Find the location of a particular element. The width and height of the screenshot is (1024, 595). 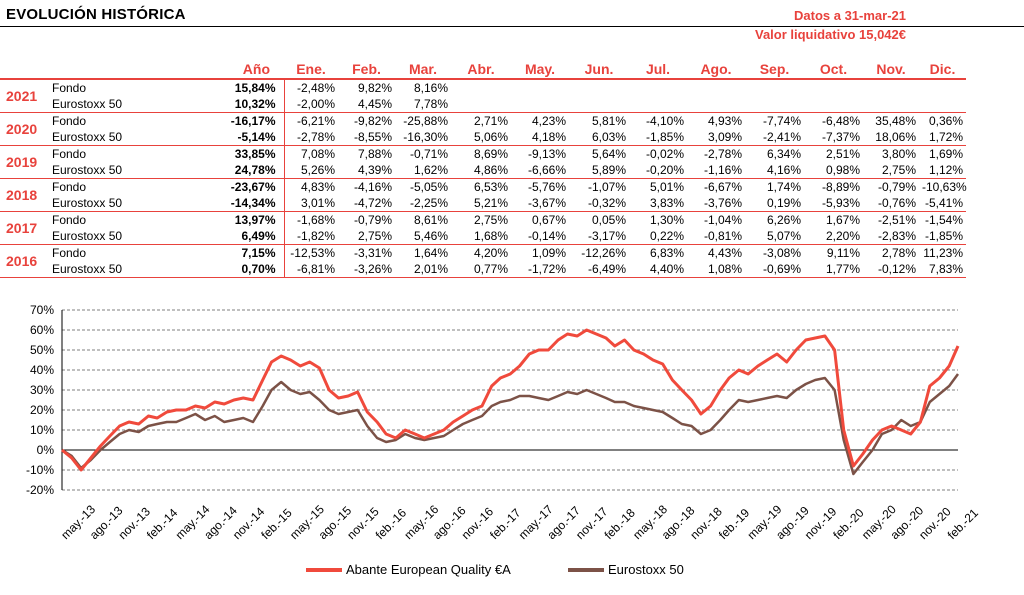

data-date: Datos a 31-mar-21 is located at coordinates (850, 15).